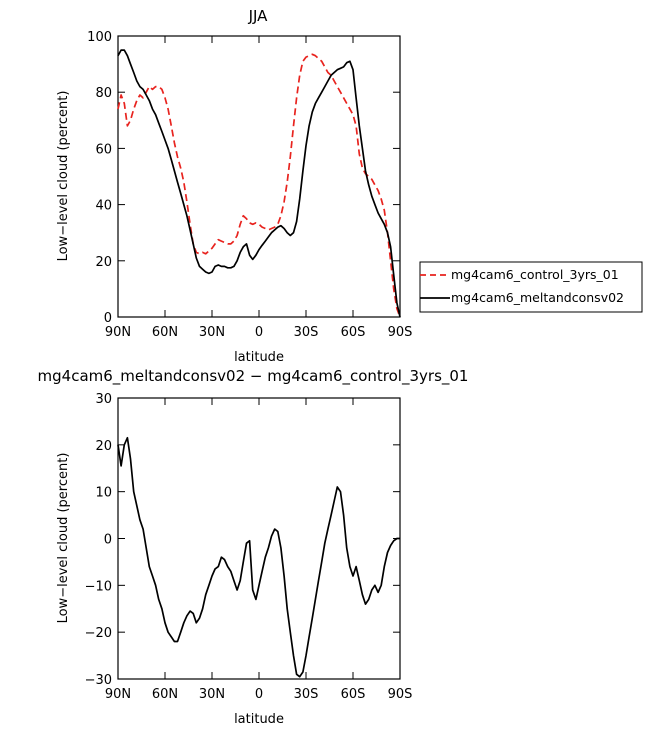  I want to click on y-axis-label-top: Low−level cloud (percent), so click(63, 176).